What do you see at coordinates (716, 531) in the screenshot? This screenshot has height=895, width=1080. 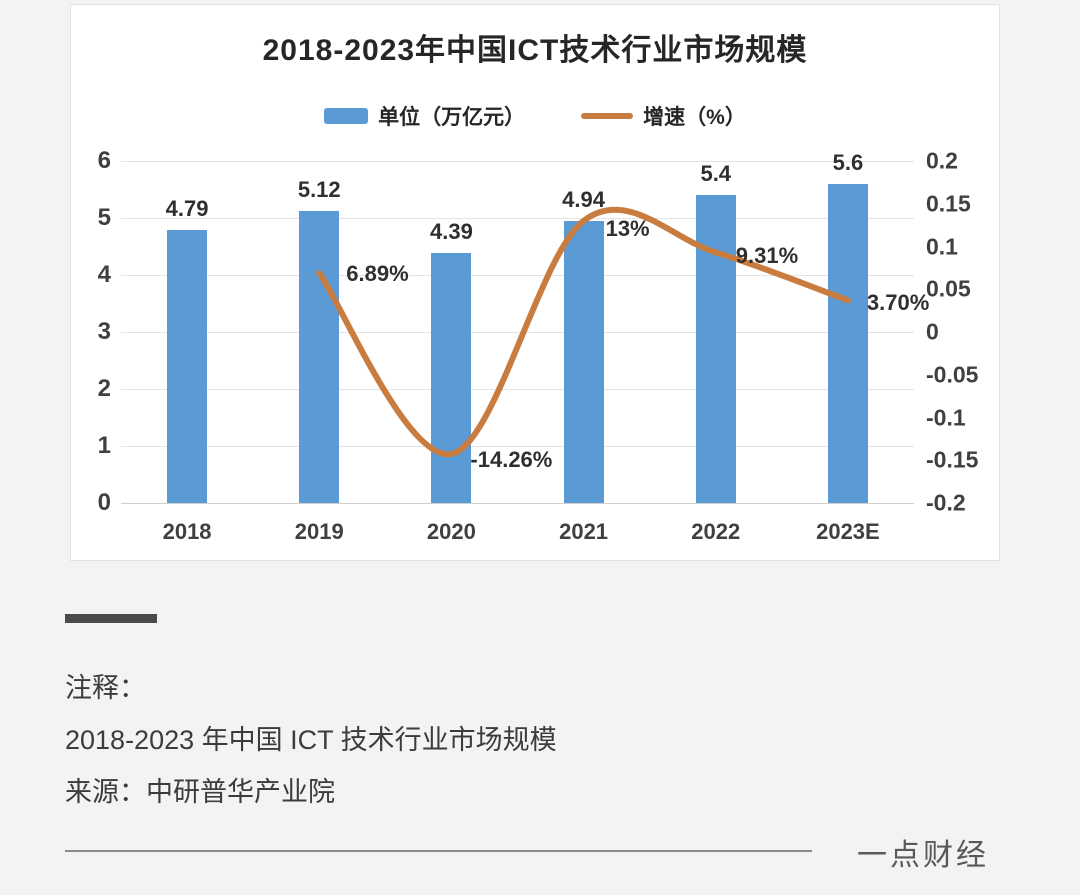 I see `x-axis-label: 2022` at bounding box center [716, 531].